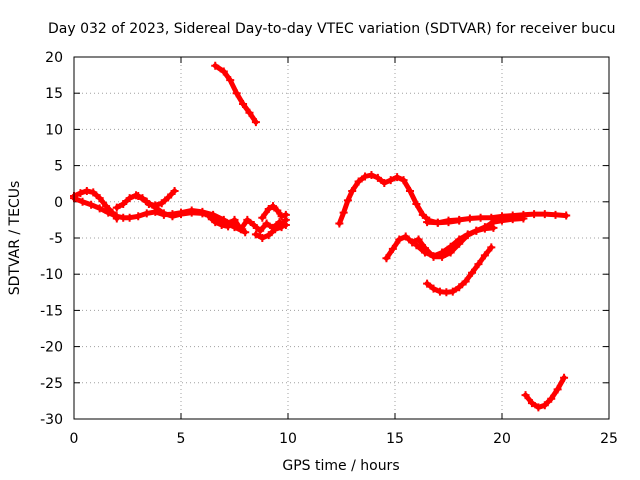 The width and height of the screenshot is (640, 480). I want to click on y-tick-label: -15, so click(51, 311).